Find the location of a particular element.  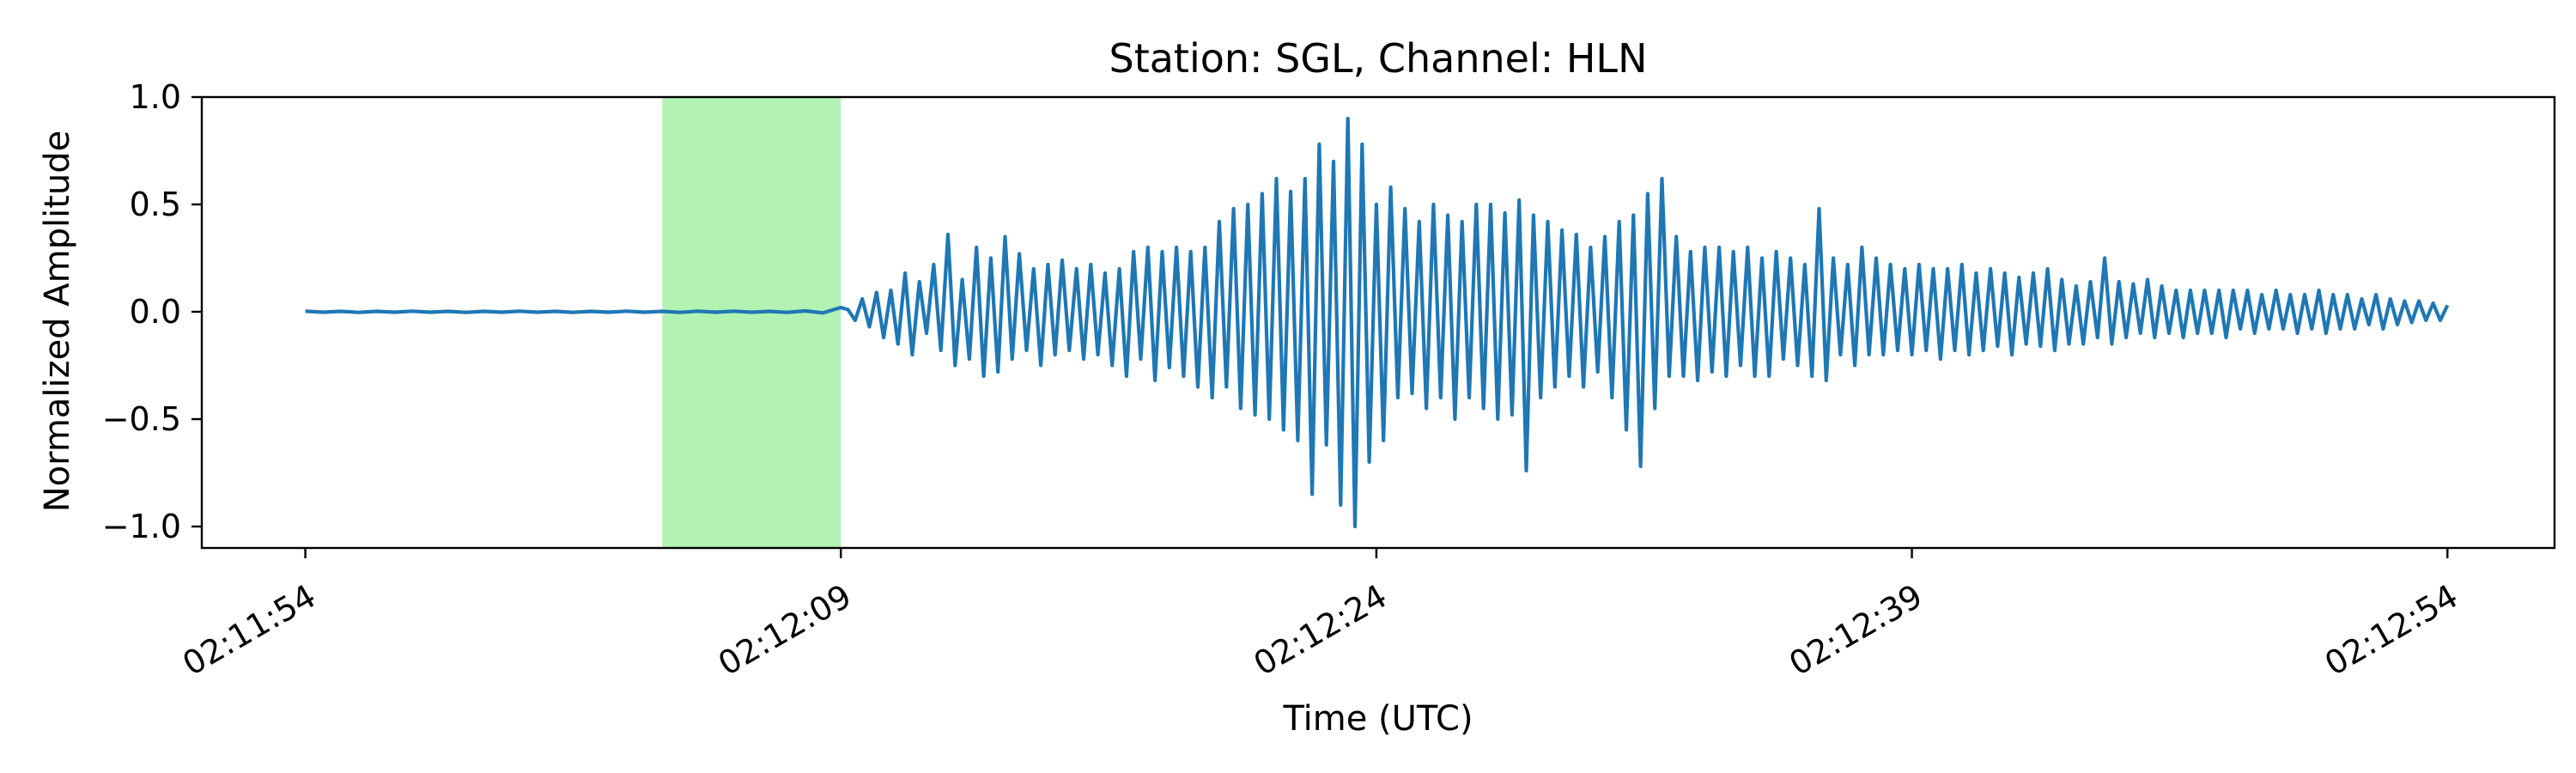

y-axis-label: Normalized Amplitude is located at coordinates (58, 322).